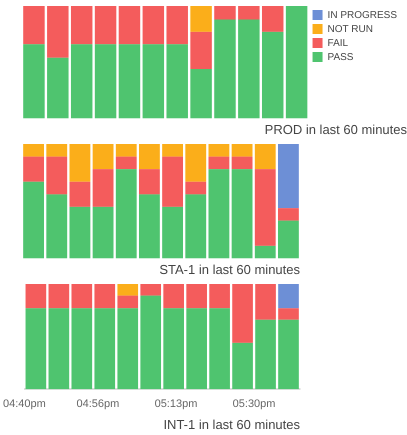 This screenshot has height=435, width=407. What do you see at coordinates (341, 57) in the screenshot?
I see `legend-label: PASS` at bounding box center [341, 57].